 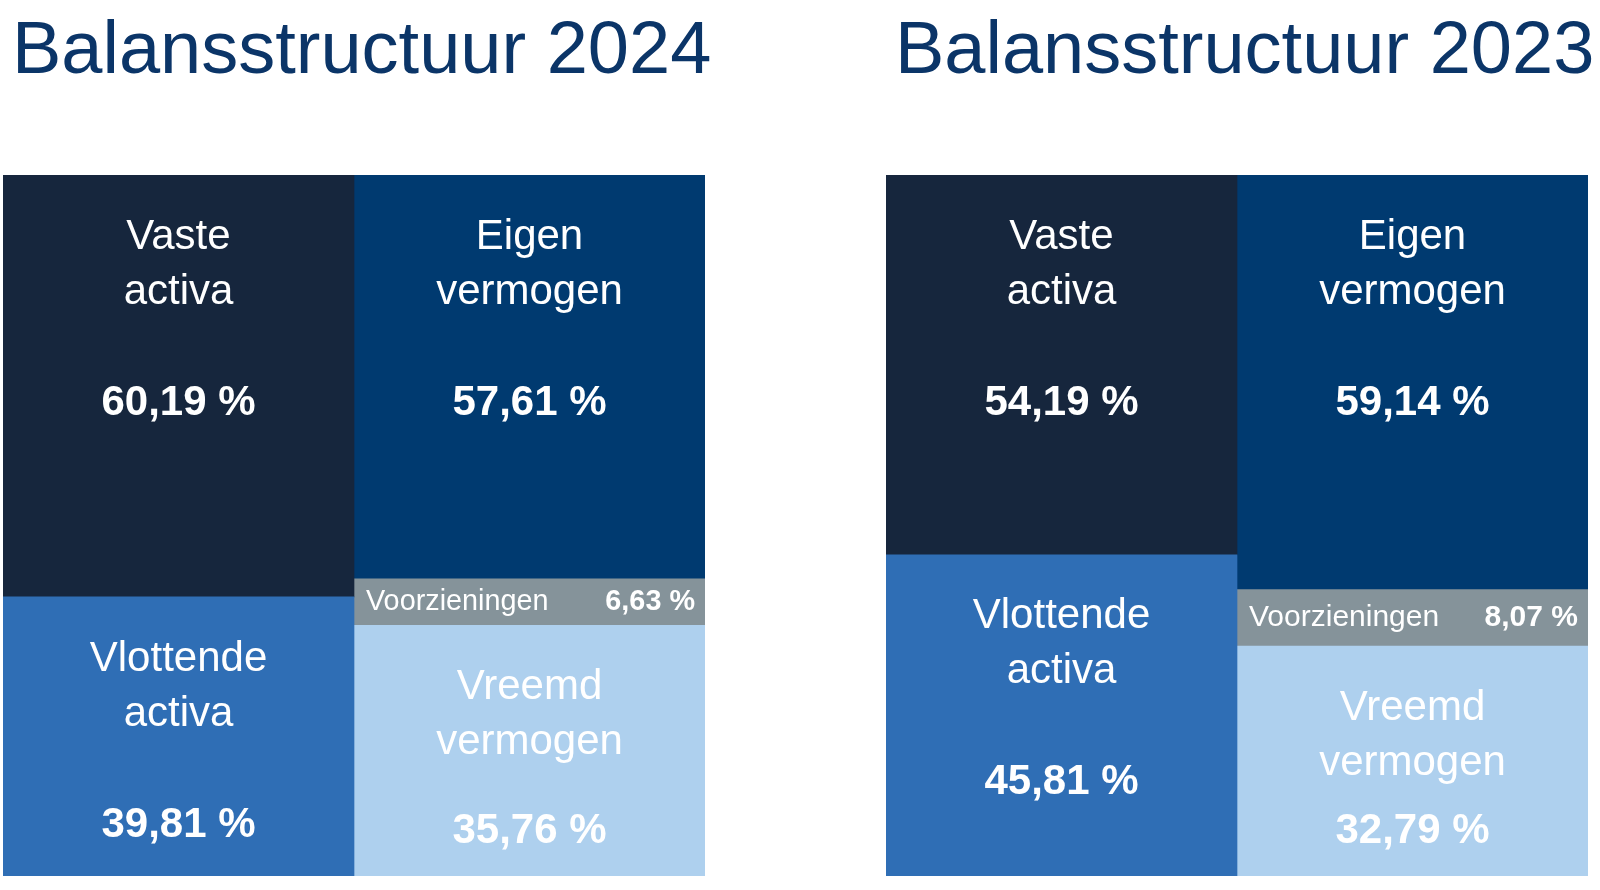 What do you see at coordinates (1412, 828) in the screenshot?
I see `data-label: 32,79 %` at bounding box center [1412, 828].